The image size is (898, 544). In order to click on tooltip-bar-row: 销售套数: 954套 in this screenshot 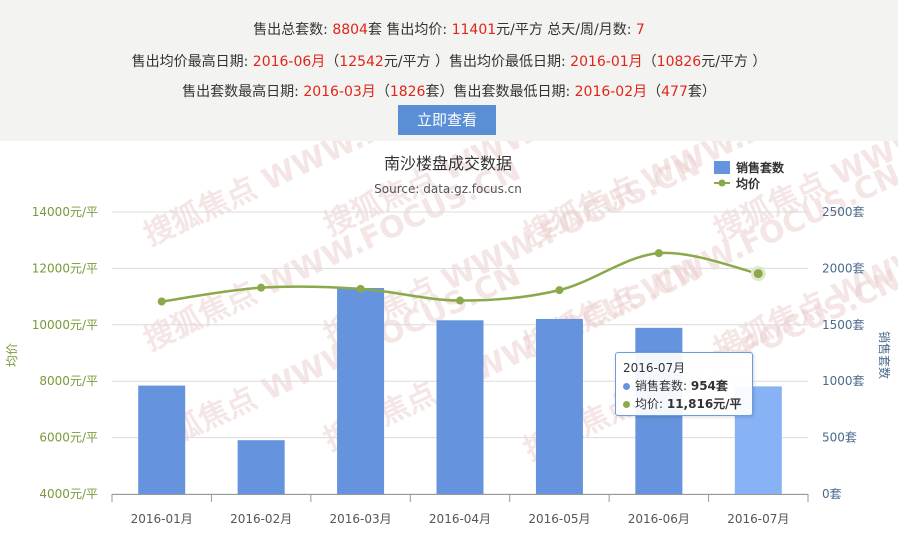, I will do `click(675, 385)`.